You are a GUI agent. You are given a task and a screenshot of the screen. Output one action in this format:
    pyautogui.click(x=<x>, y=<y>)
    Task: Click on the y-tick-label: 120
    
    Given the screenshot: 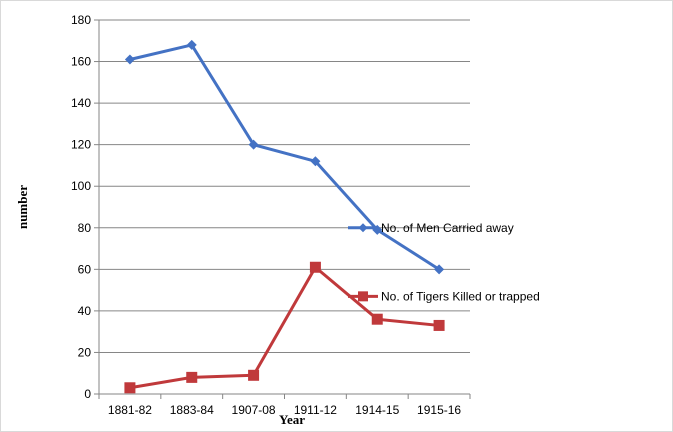 What is the action you would take?
    pyautogui.click(x=81, y=145)
    